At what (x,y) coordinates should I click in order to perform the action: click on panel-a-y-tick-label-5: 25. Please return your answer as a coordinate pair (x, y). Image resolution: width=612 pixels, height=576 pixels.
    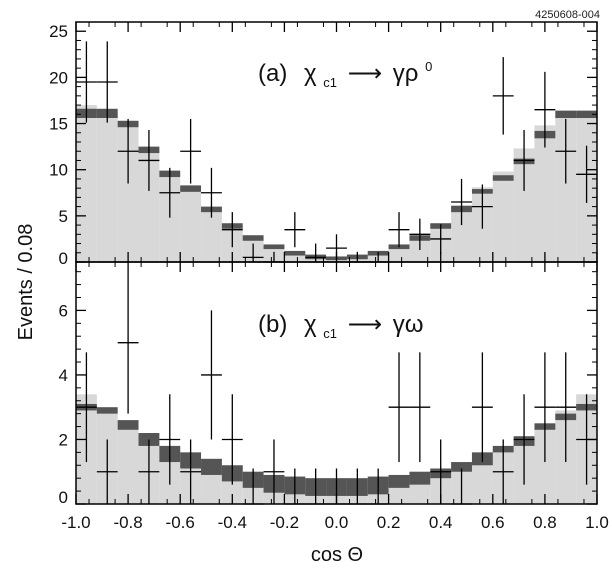
    Looking at the image, I should click on (58, 31).